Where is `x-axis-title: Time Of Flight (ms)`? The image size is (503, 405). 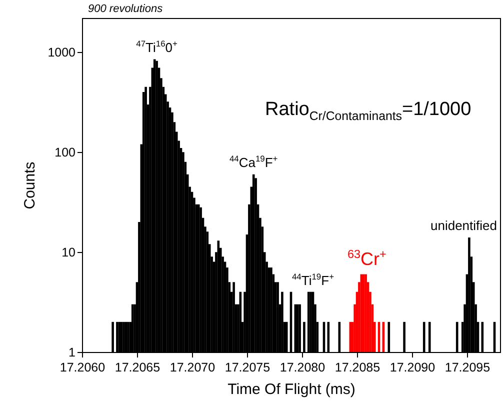
x-axis-title: Time Of Flight (ms) is located at coordinates (292, 389).